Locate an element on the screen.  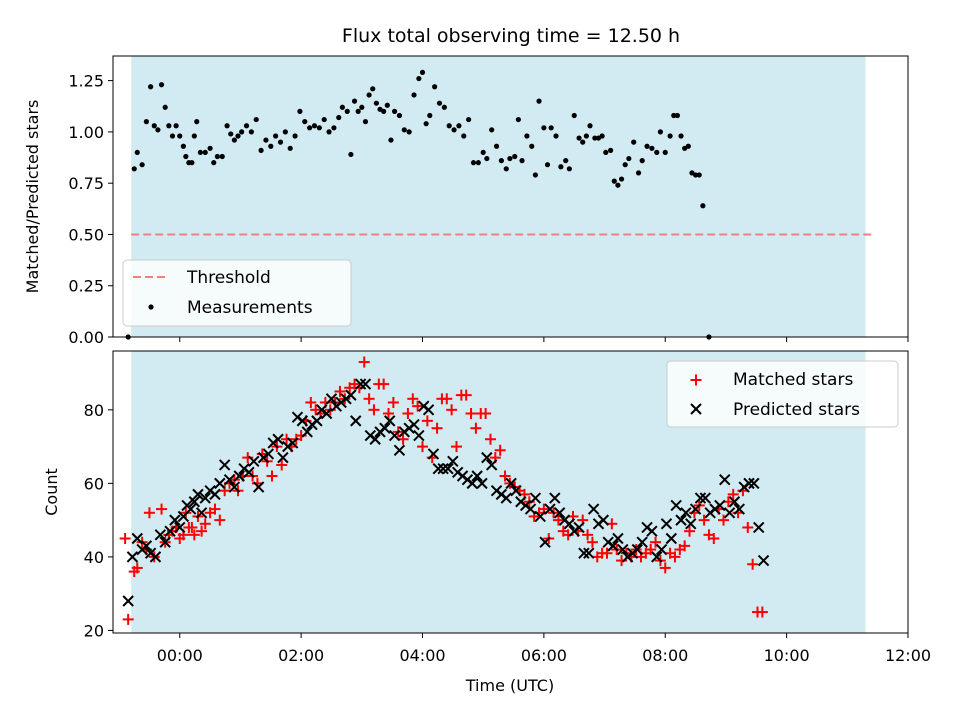
ratio-y-tick-label: 0.75 is located at coordinates (86, 183).